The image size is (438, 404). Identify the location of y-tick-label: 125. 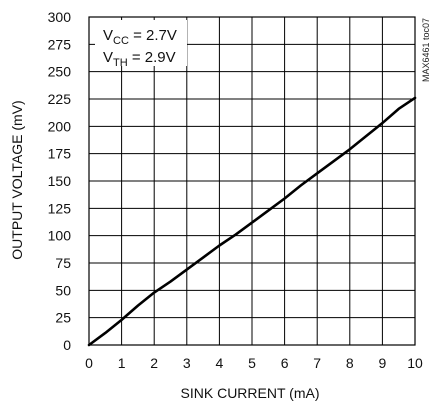
(60, 208).